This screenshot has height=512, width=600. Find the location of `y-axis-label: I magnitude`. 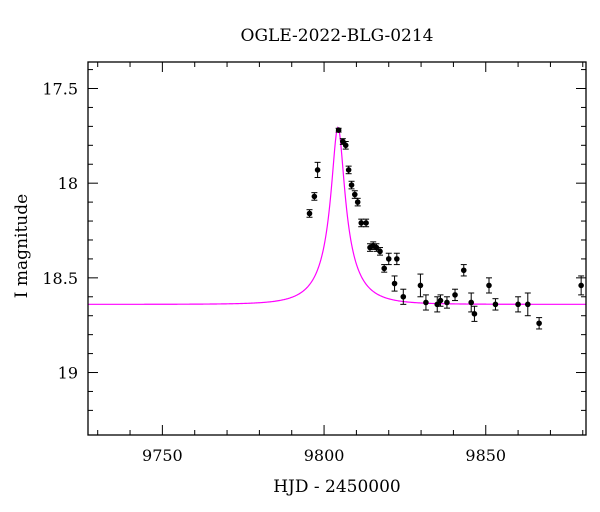

y-axis-label: I magnitude is located at coordinates (22, 246).